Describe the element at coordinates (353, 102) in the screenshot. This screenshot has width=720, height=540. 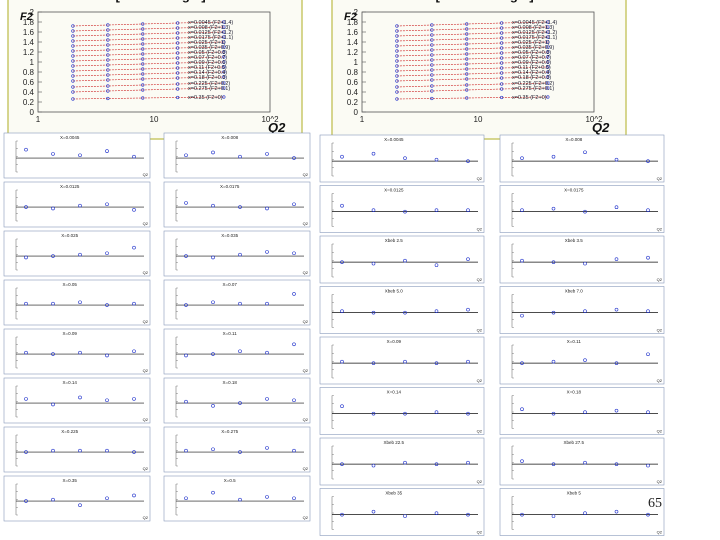
I see `deuteron-ytick-label: 0.2` at that location.